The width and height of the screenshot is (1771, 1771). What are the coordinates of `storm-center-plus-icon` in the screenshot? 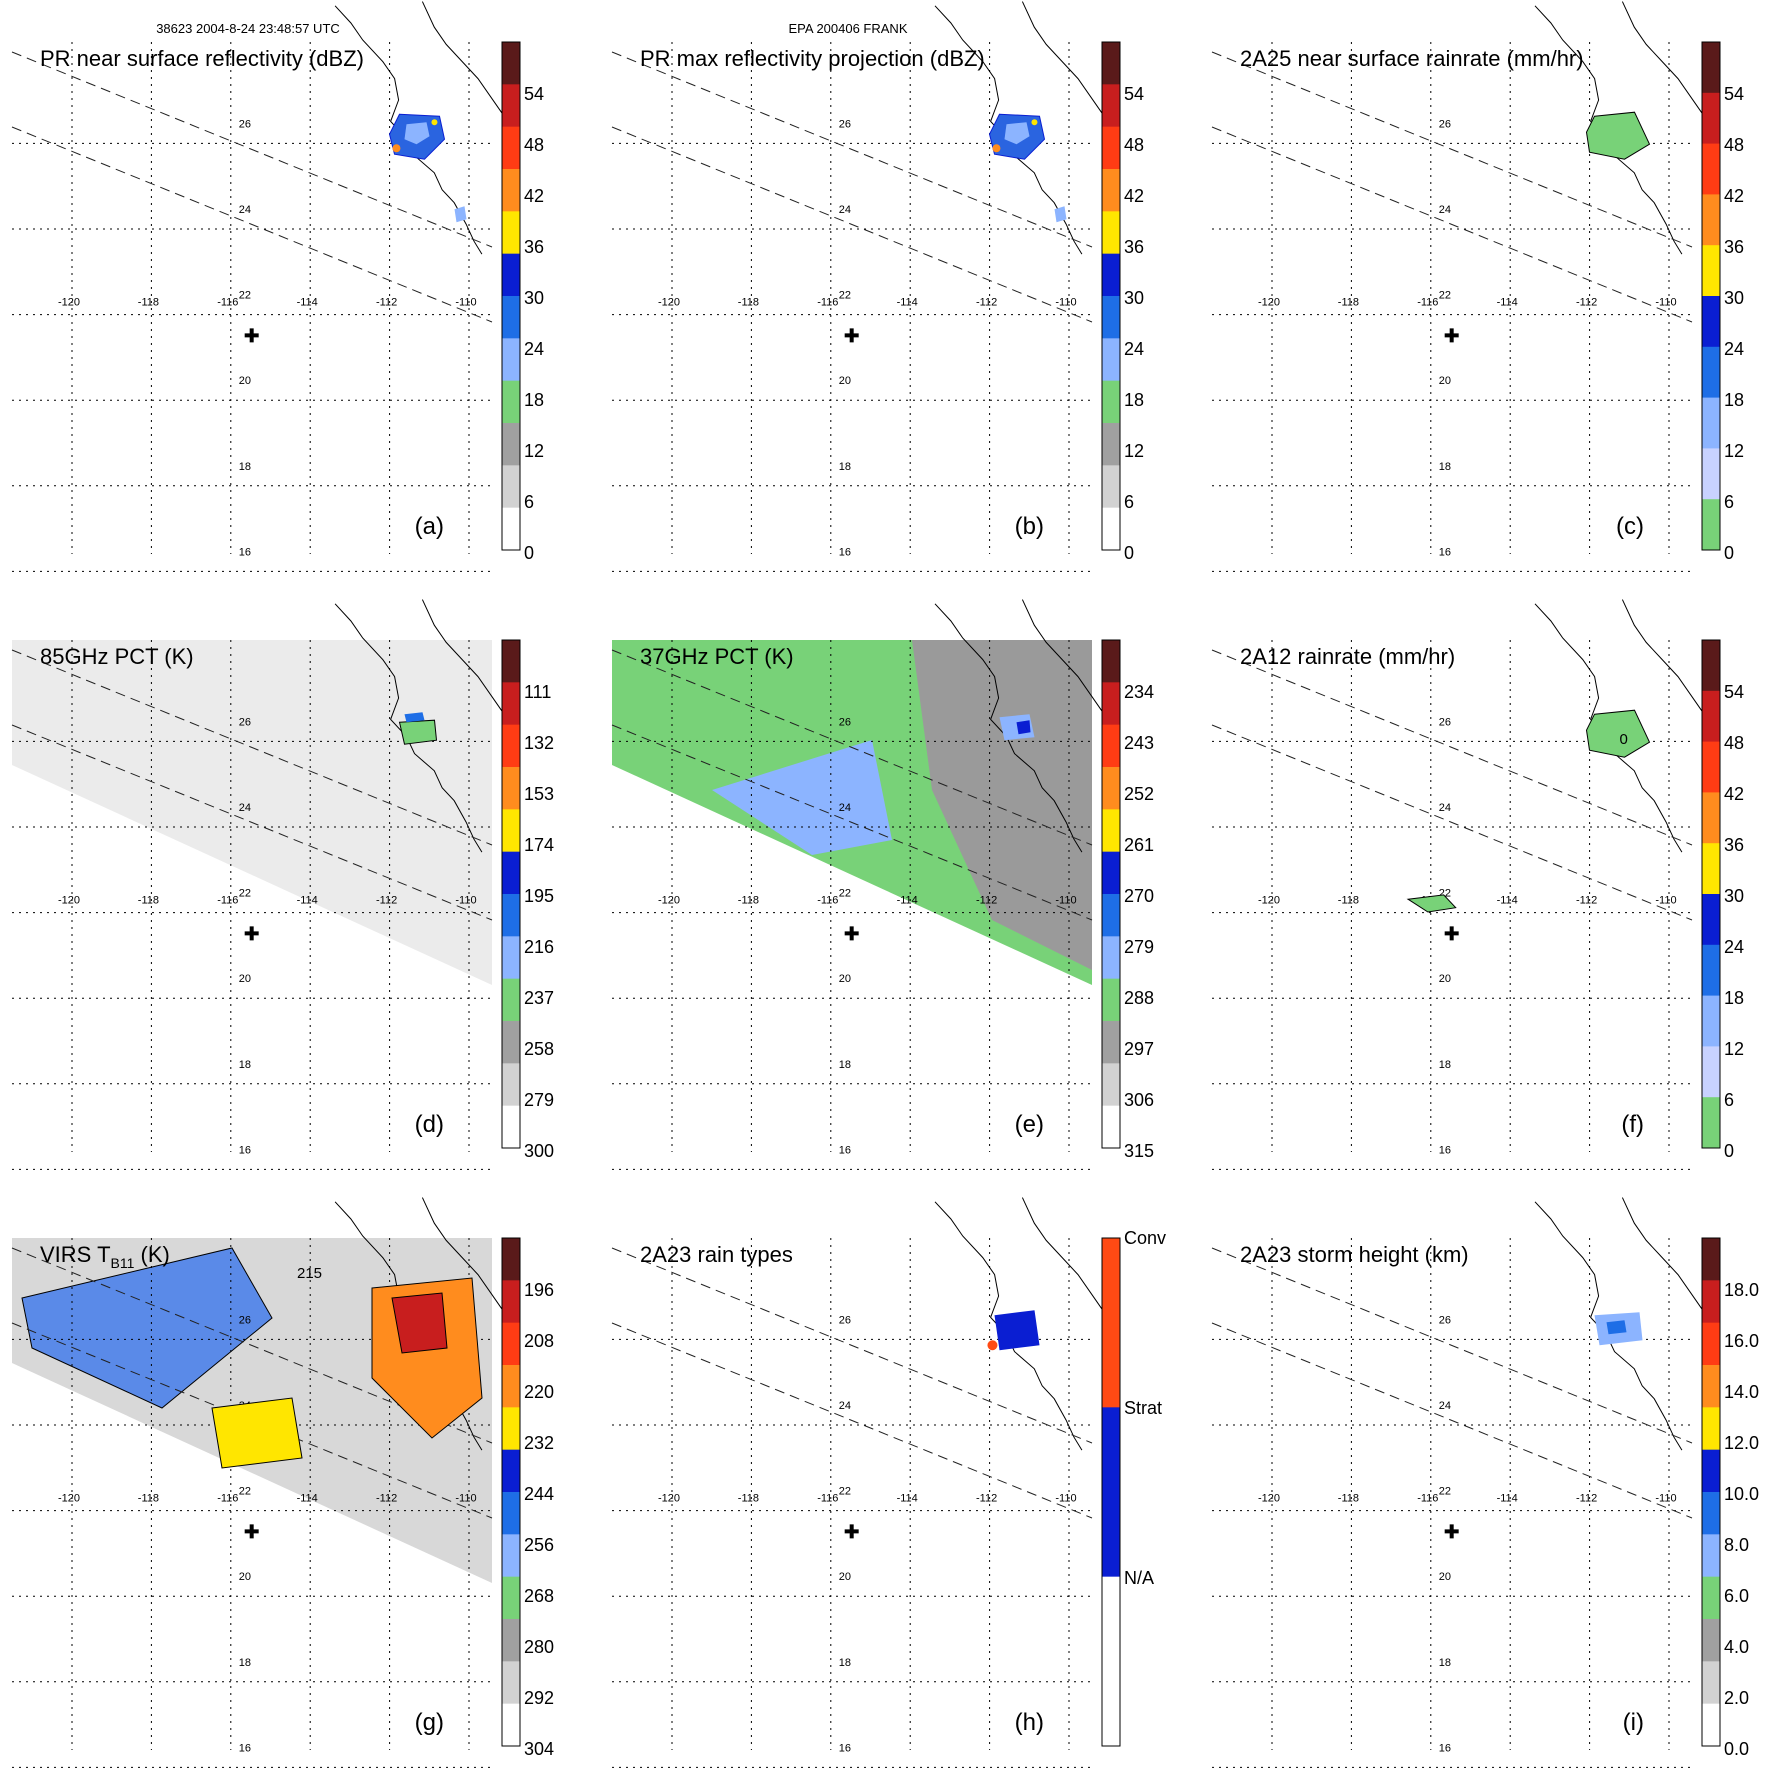 It's located at (1451, 335).